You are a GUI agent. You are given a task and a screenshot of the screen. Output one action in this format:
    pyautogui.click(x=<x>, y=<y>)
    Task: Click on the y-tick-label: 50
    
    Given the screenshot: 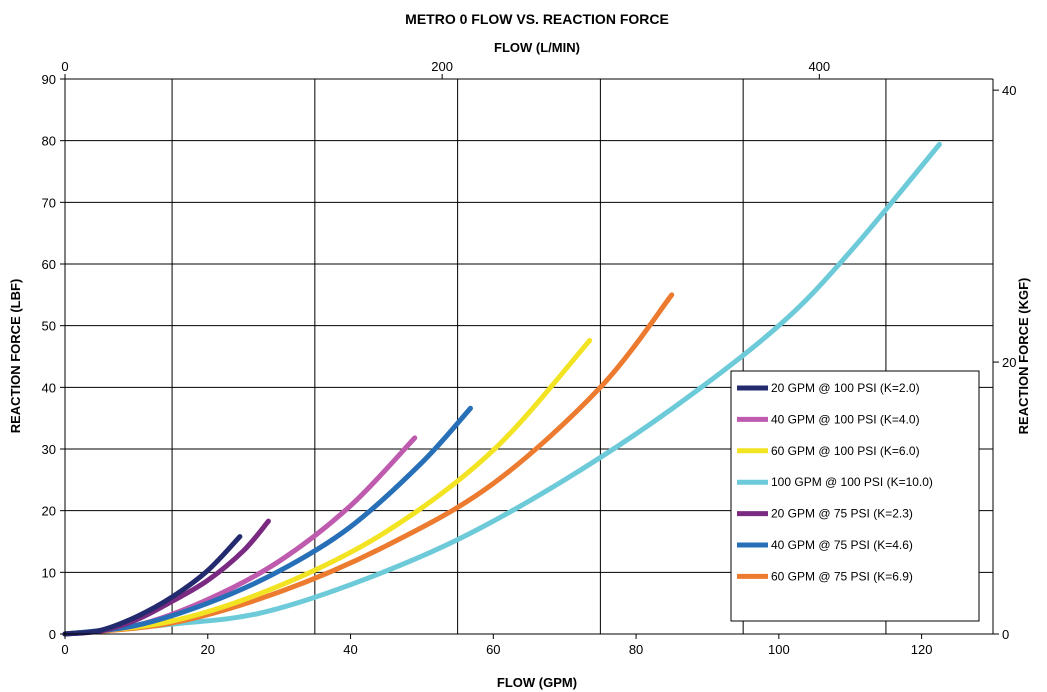 What is the action you would take?
    pyautogui.click(x=49, y=326)
    